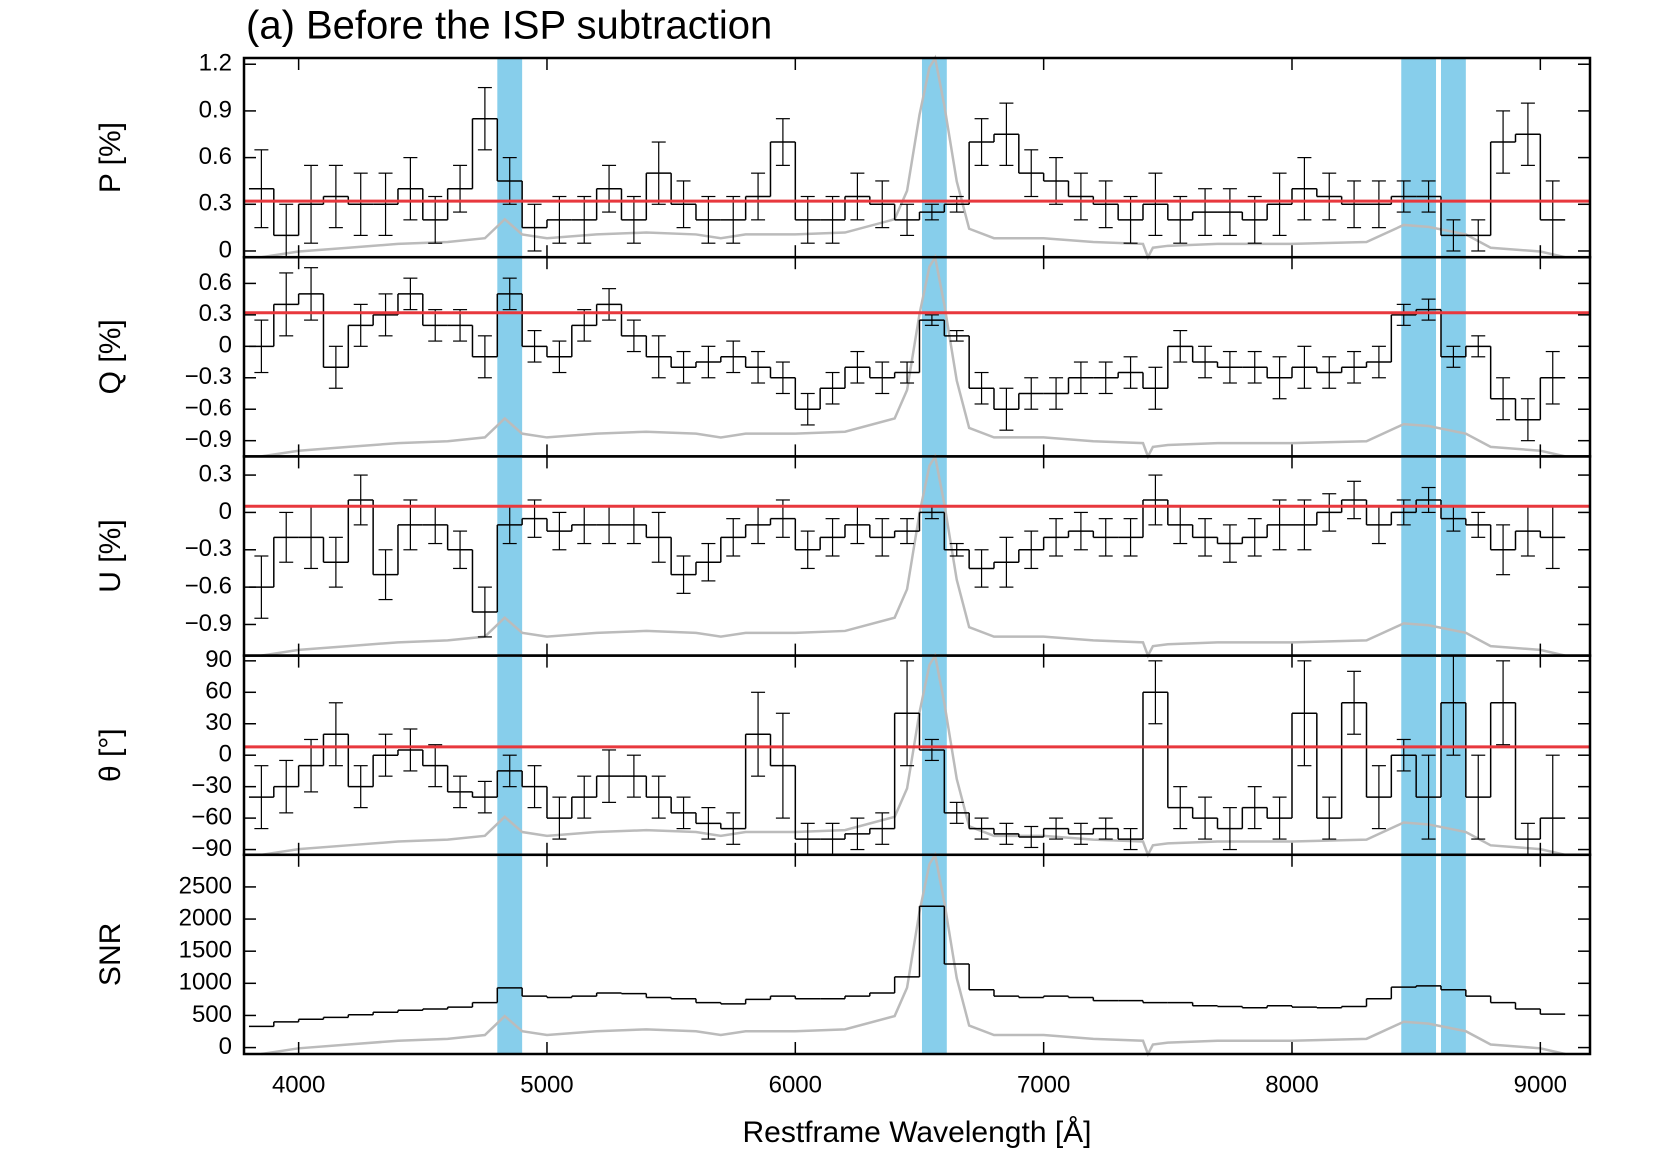 This screenshot has height=1163, width=1661. I want to click on y-axis-label: P [%], so click(110, 157).